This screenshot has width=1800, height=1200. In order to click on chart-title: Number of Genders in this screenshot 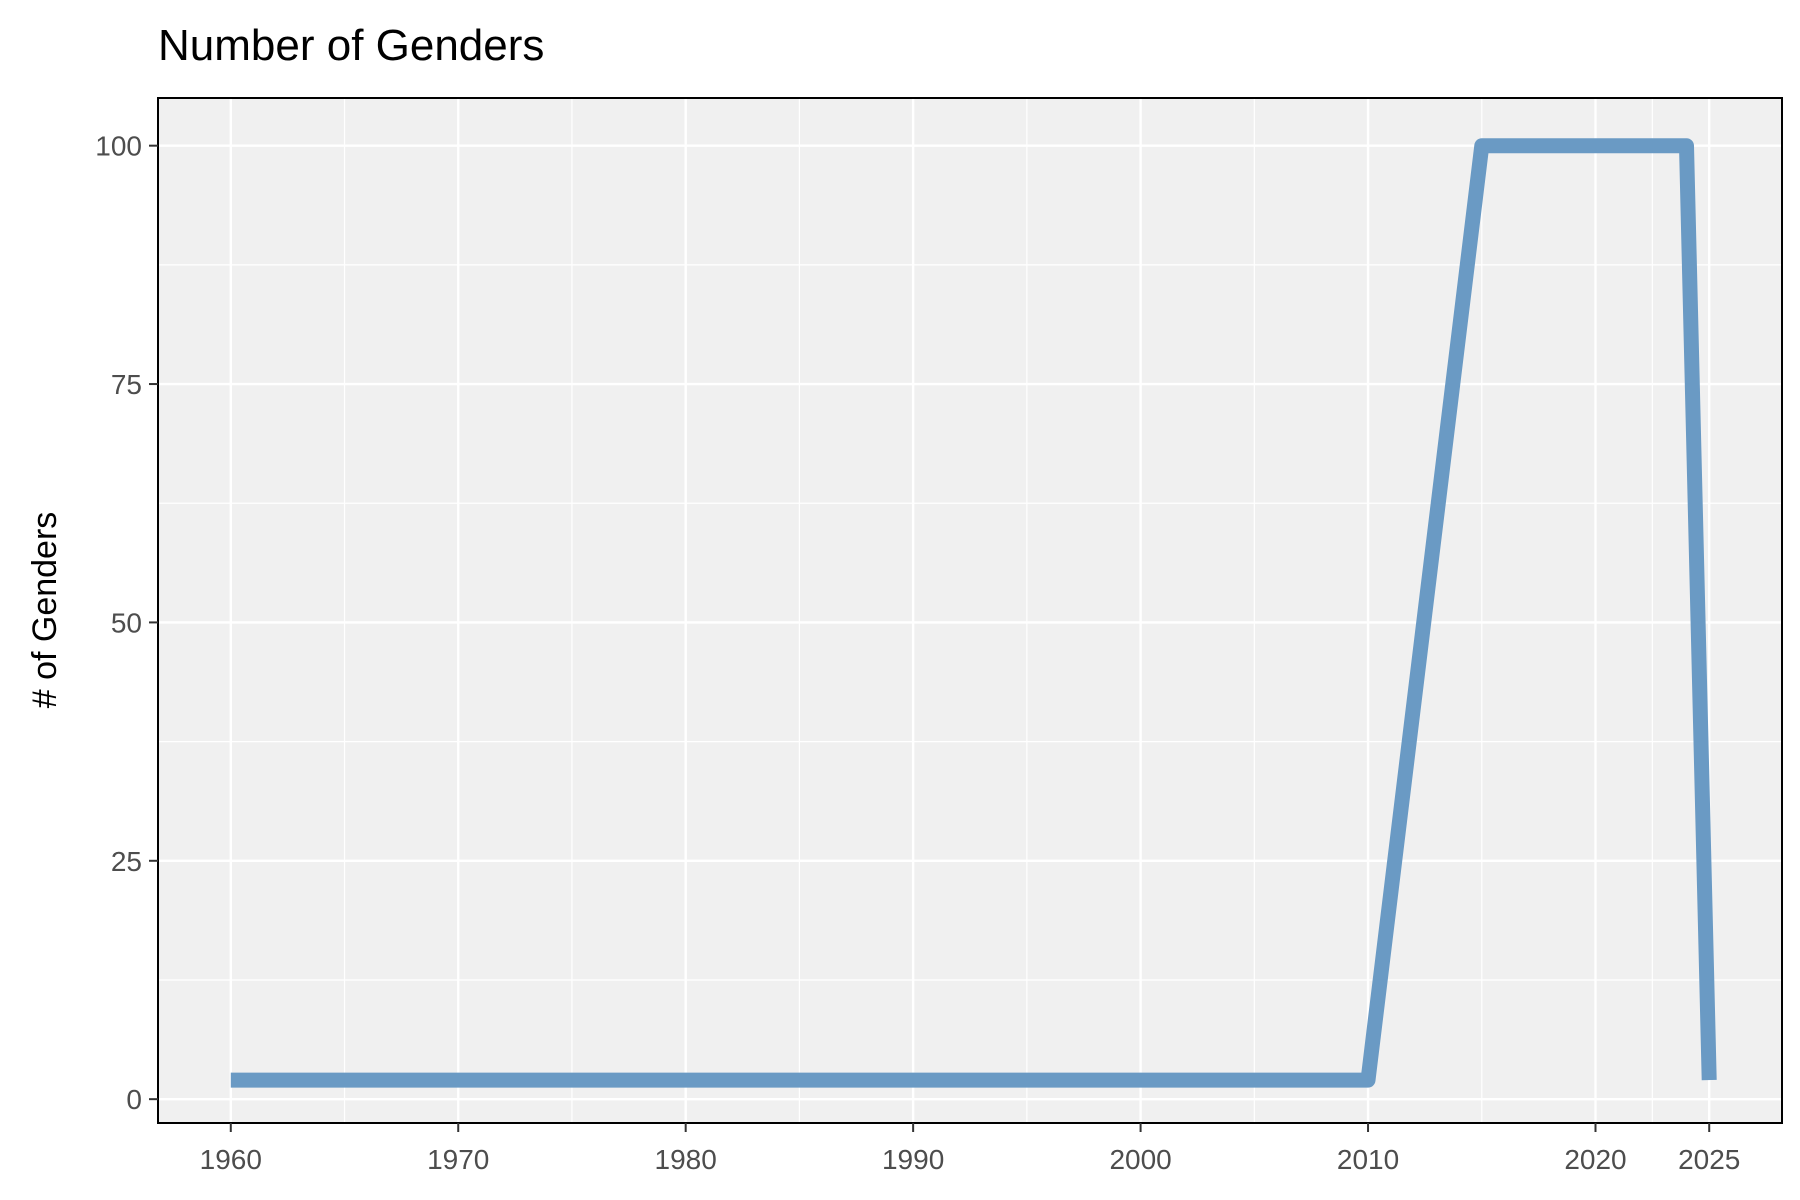, I will do `click(351, 45)`.